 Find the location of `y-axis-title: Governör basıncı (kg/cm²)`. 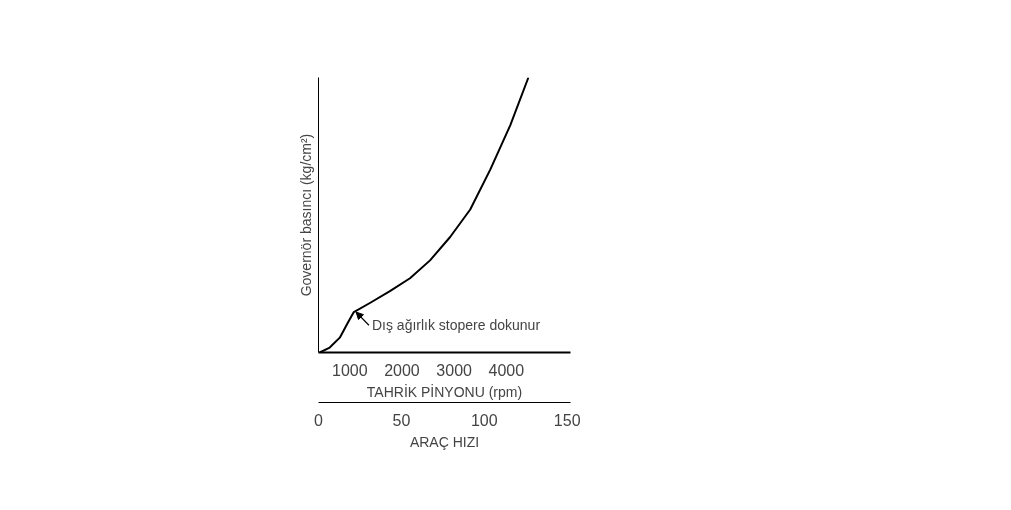

y-axis-title: Governör basıncı (kg/cm²) is located at coordinates (305, 215).